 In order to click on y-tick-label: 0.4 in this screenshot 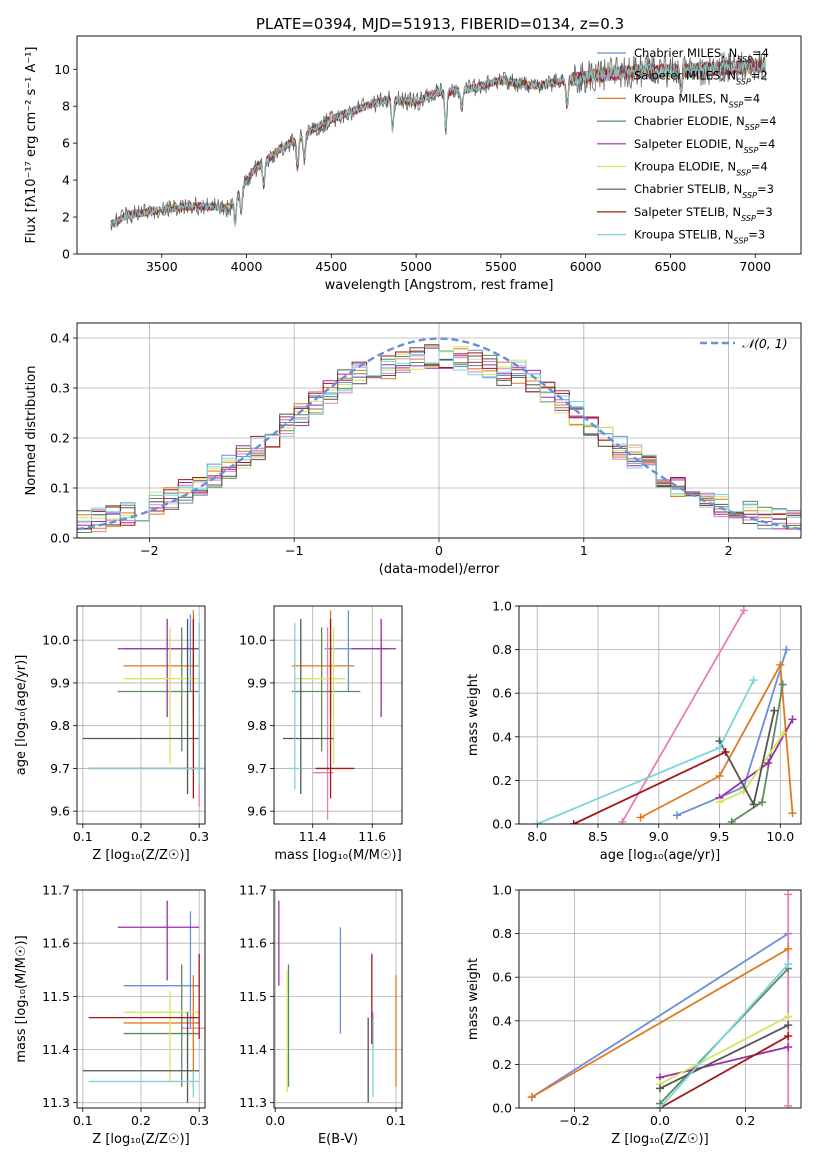, I will do `click(502, 1020)`.